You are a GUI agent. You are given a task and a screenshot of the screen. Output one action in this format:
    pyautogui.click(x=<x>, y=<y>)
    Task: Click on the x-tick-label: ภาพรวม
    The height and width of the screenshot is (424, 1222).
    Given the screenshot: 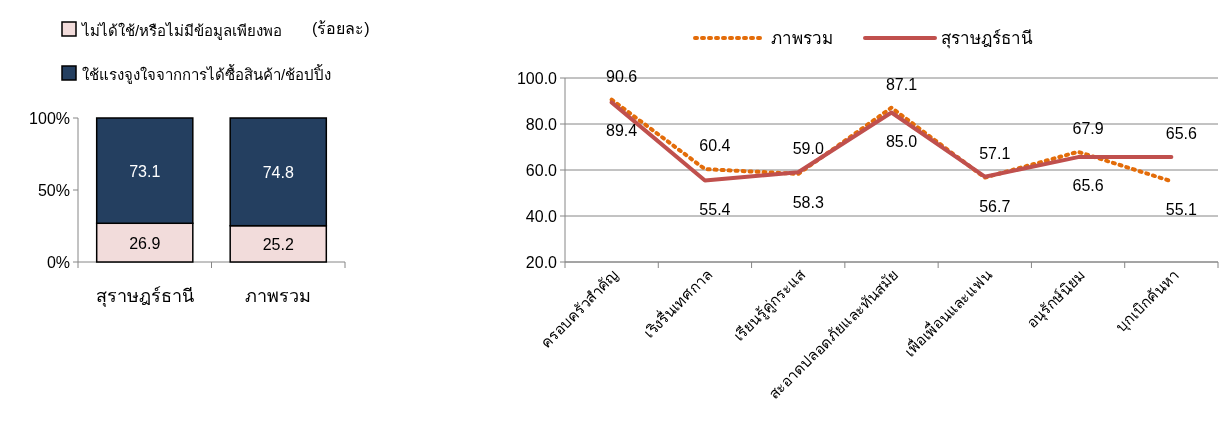 What is the action you would take?
    pyautogui.click(x=278, y=296)
    